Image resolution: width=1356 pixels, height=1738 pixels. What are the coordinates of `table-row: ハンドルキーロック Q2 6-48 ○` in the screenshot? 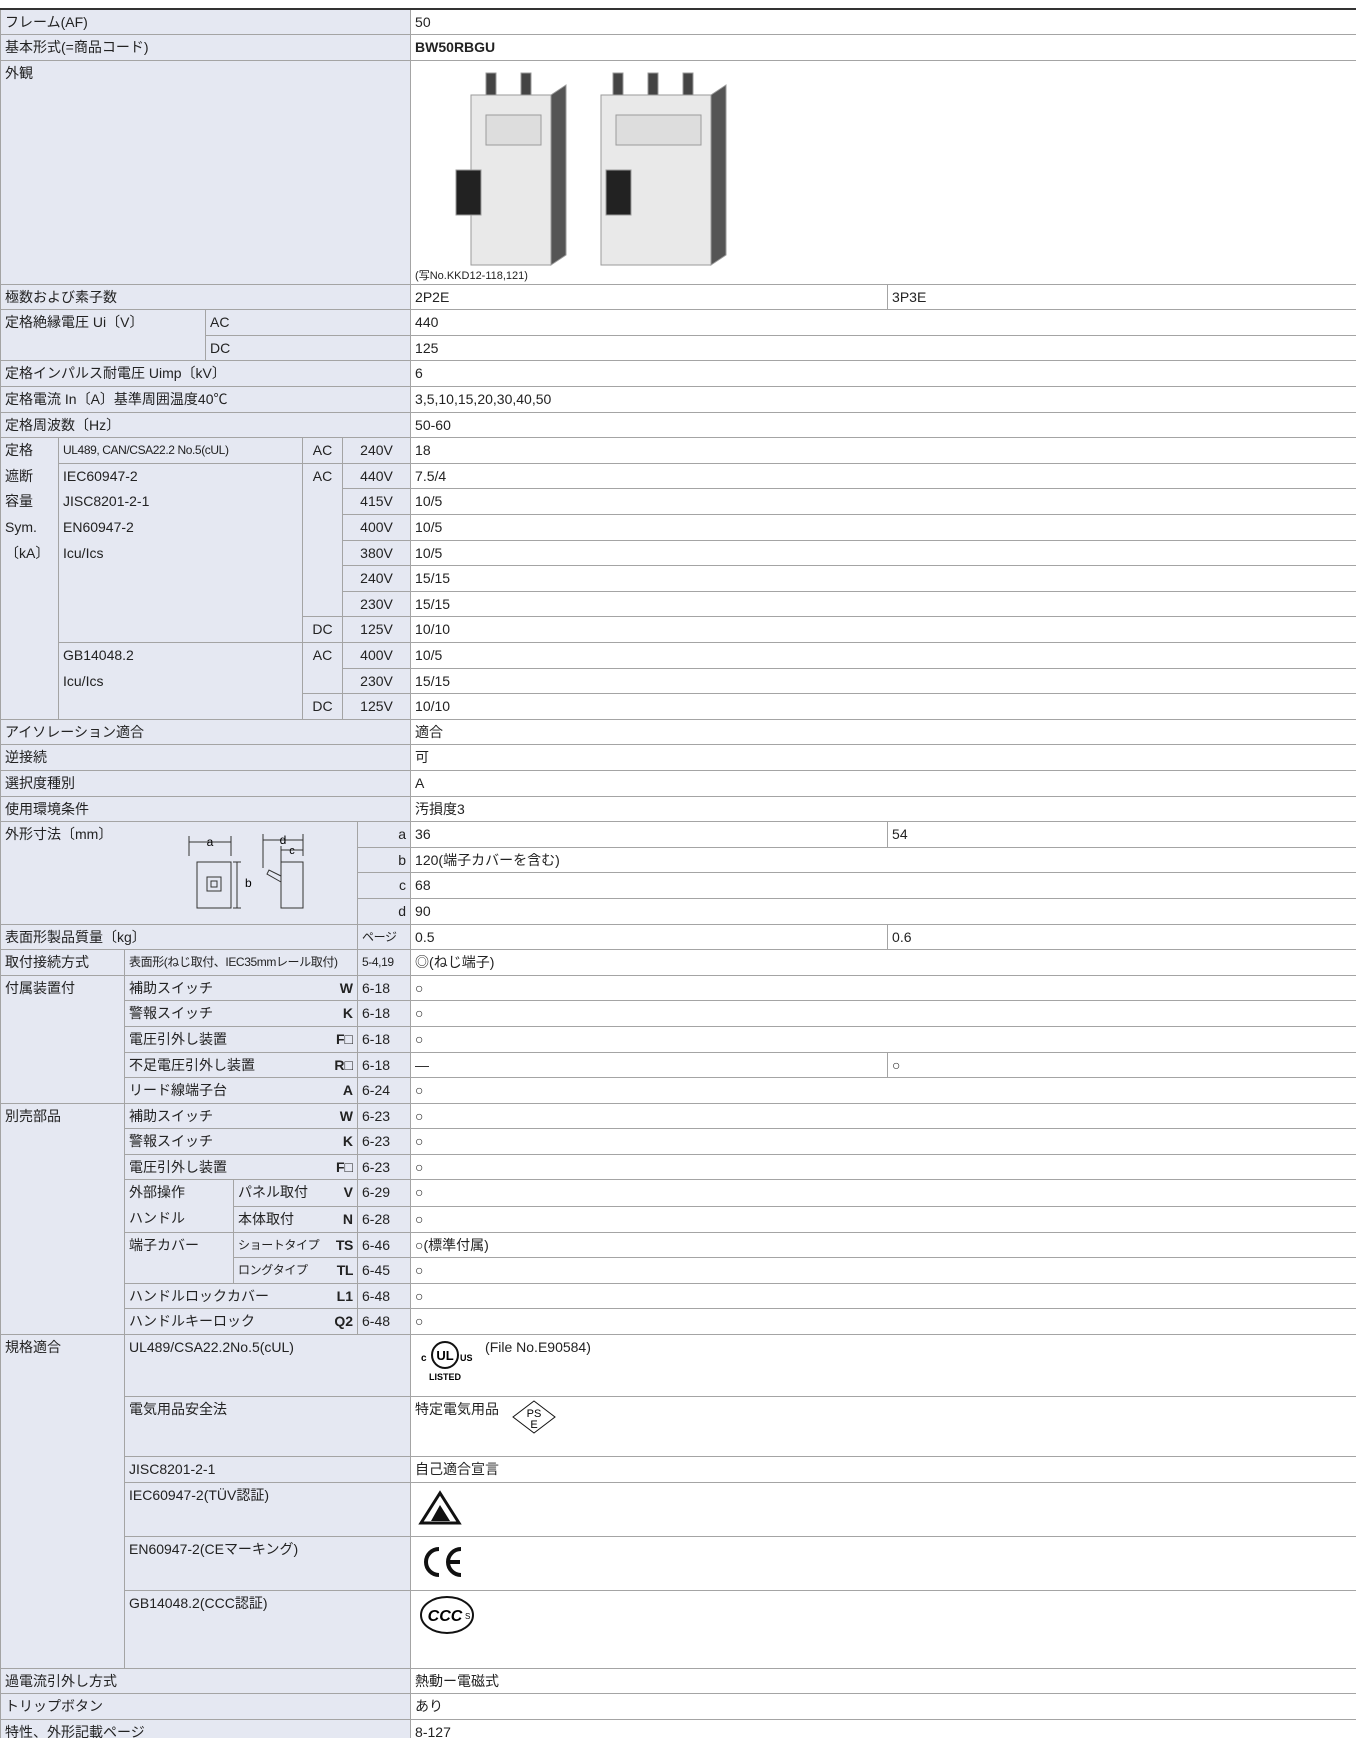 It's located at (678, 1322).